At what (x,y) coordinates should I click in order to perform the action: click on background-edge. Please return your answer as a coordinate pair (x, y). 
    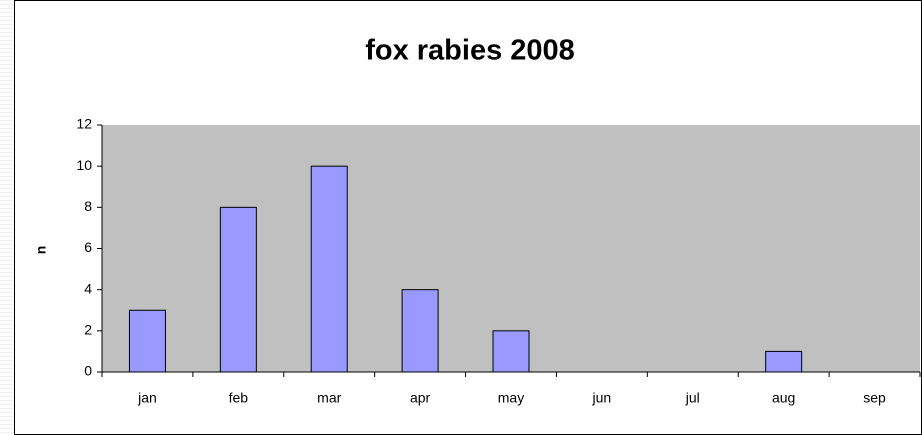
    Looking at the image, I should click on (7, 217).